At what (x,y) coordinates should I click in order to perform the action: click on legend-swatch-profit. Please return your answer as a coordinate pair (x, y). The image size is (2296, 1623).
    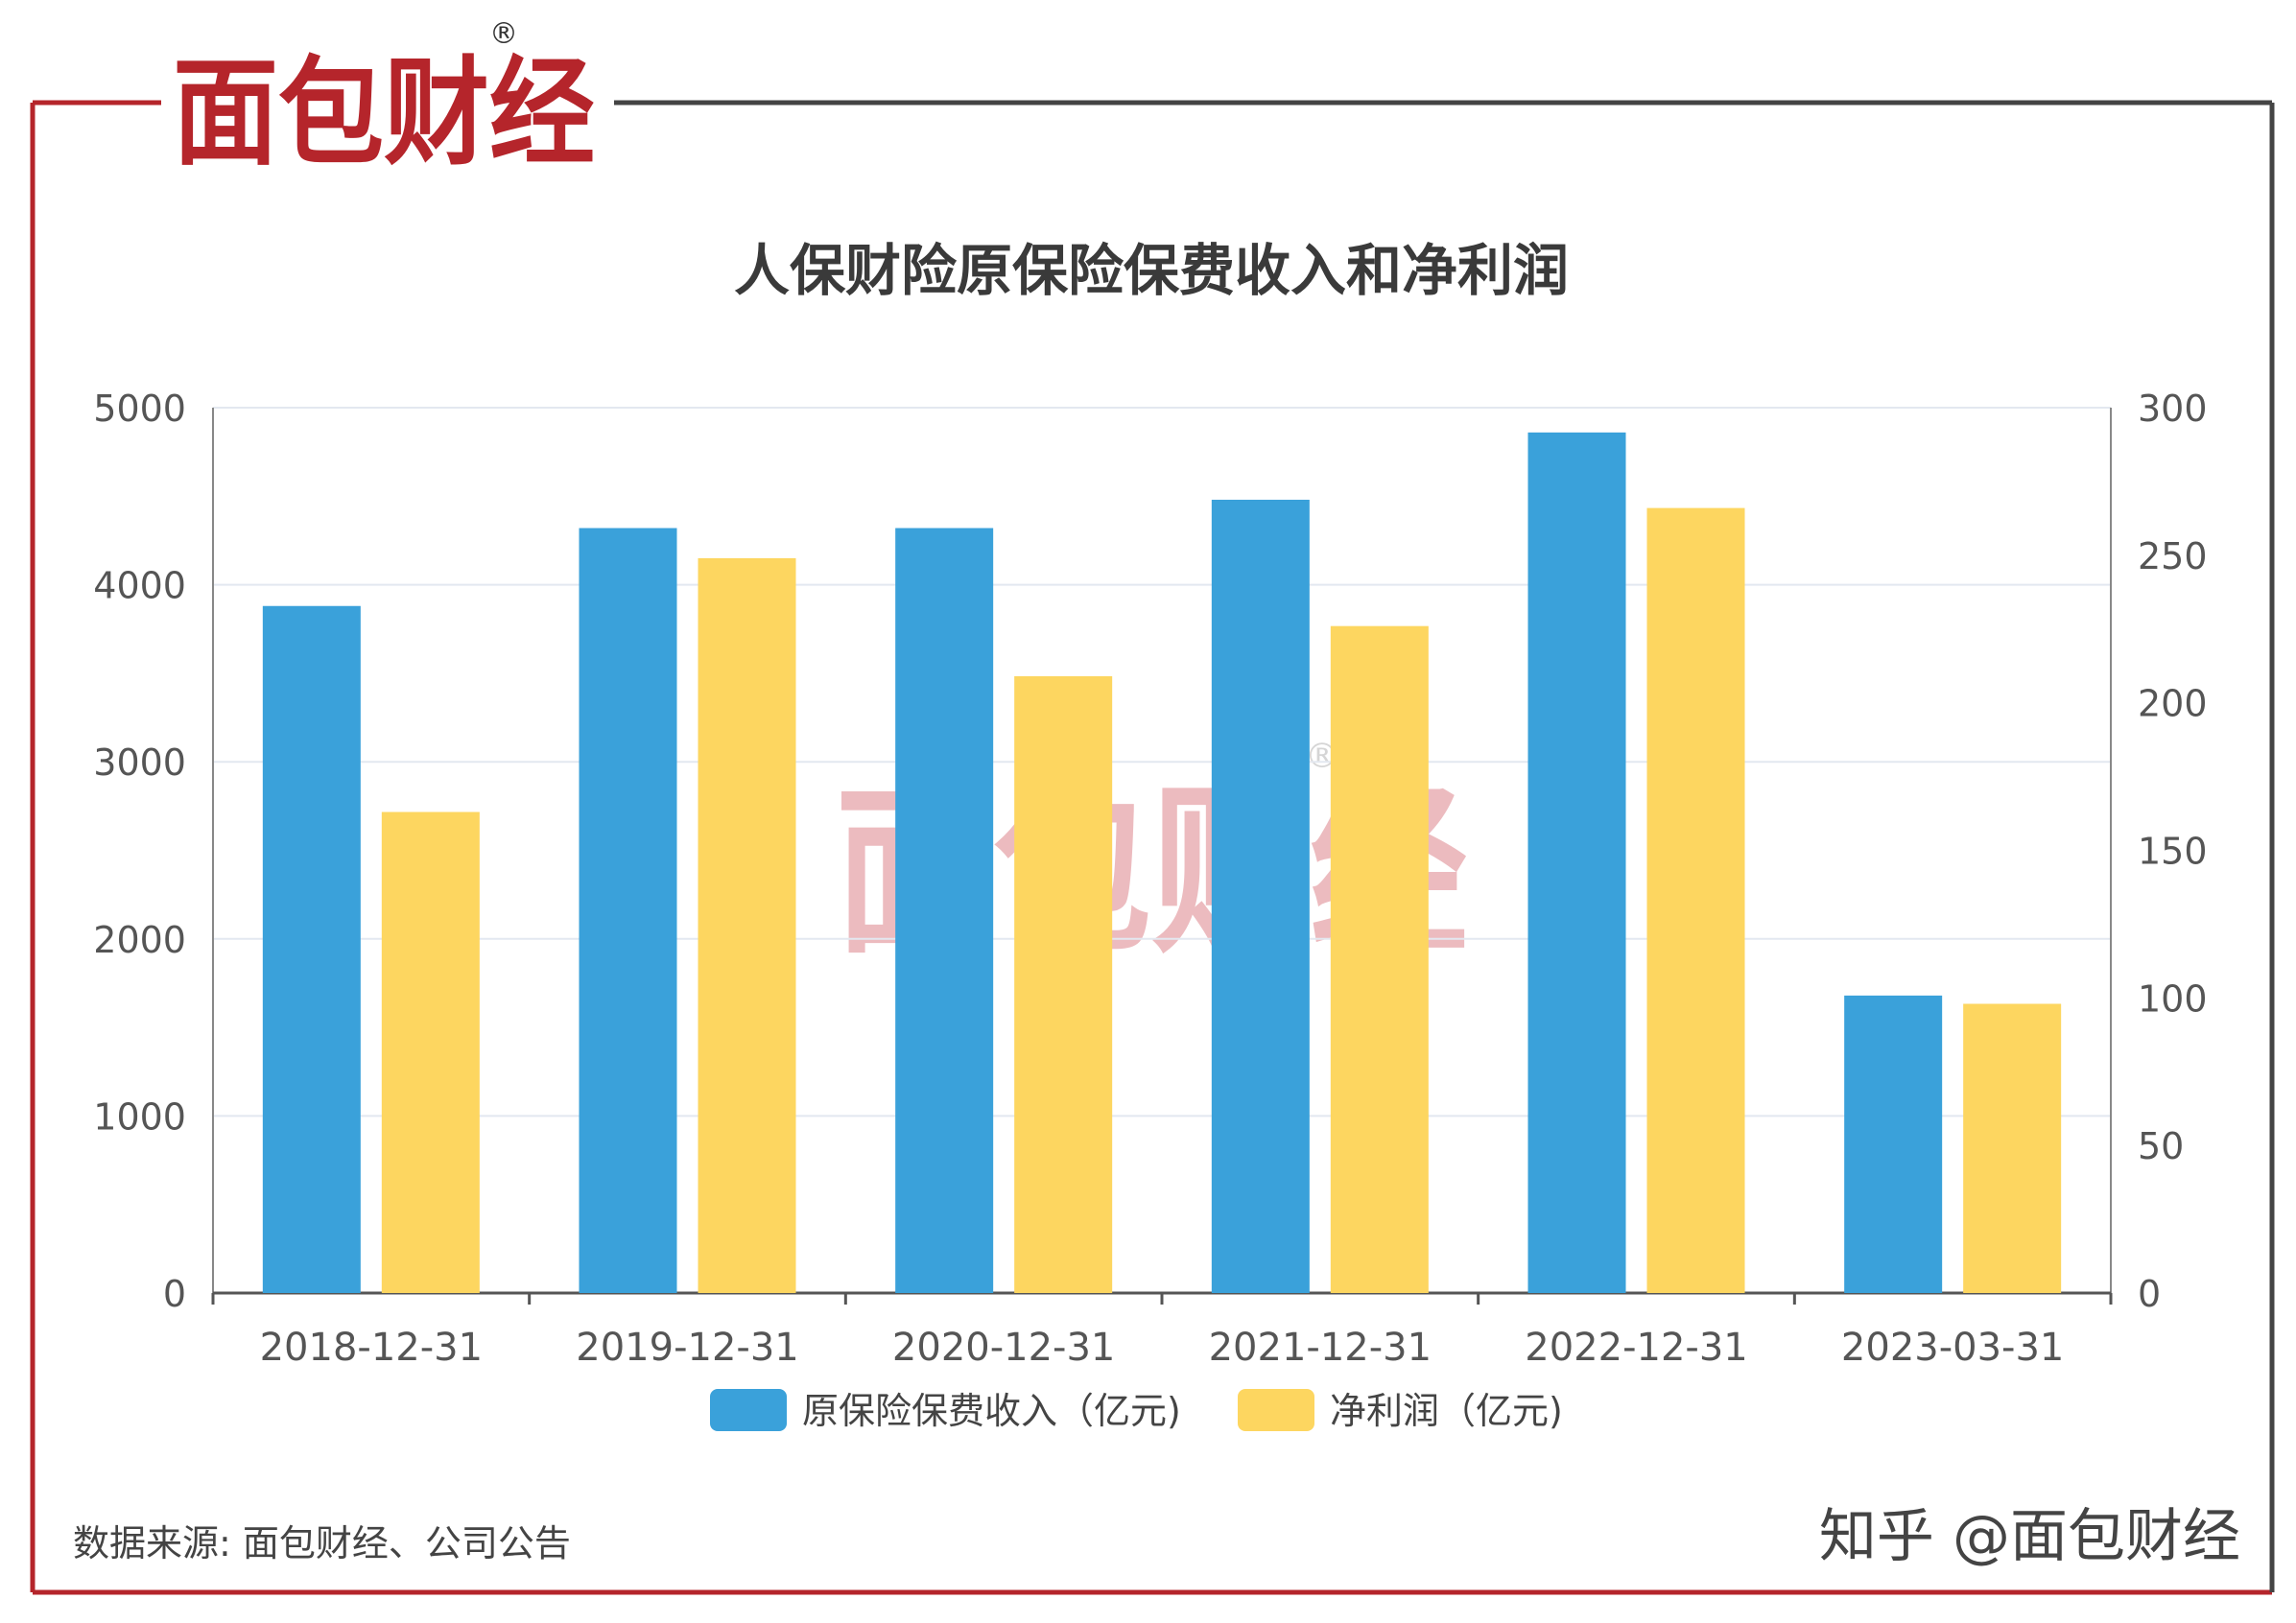
    Looking at the image, I should click on (1276, 1410).